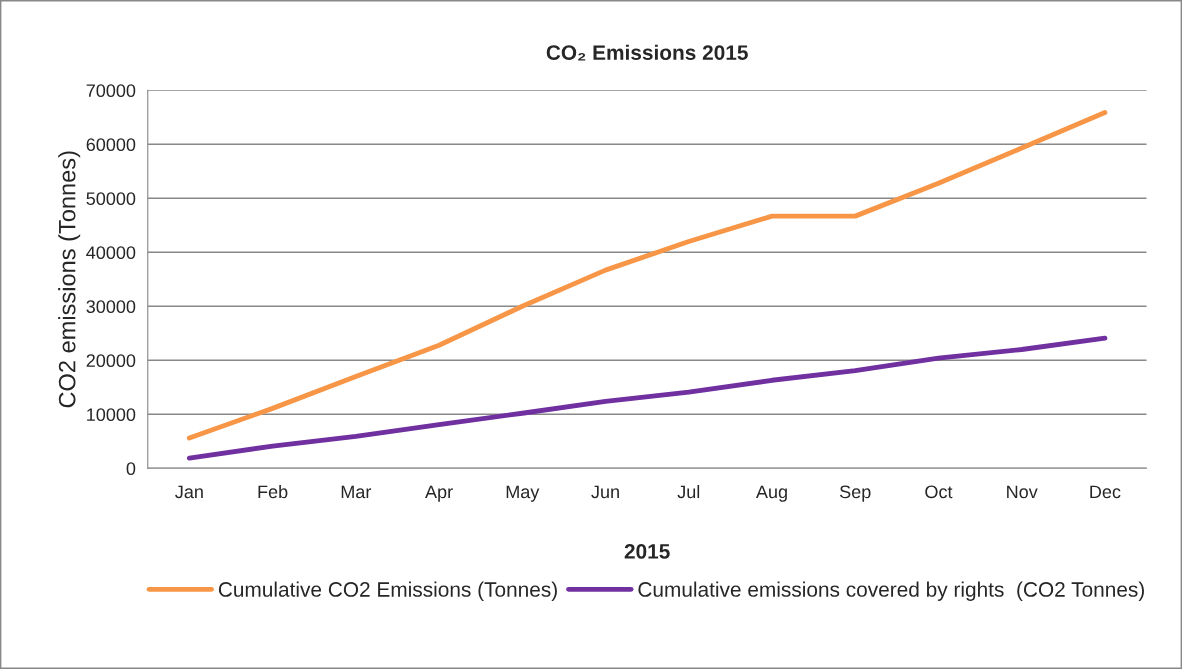  Describe the element at coordinates (189, 492) in the screenshot. I see `x-tick-label: Jan` at that location.